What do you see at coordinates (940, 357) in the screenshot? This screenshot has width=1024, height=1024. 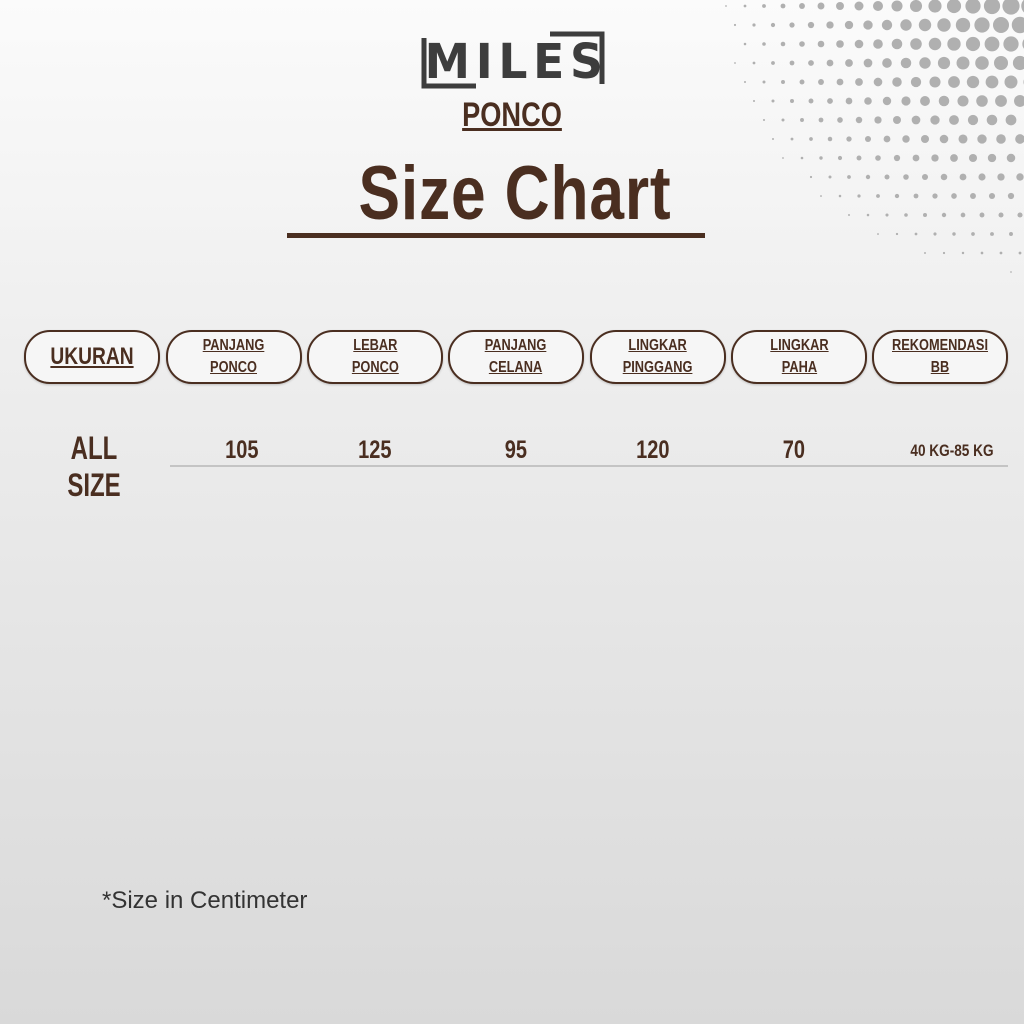 I see `header-rekomendasi-bb: REKOMENDASI BB` at bounding box center [940, 357].